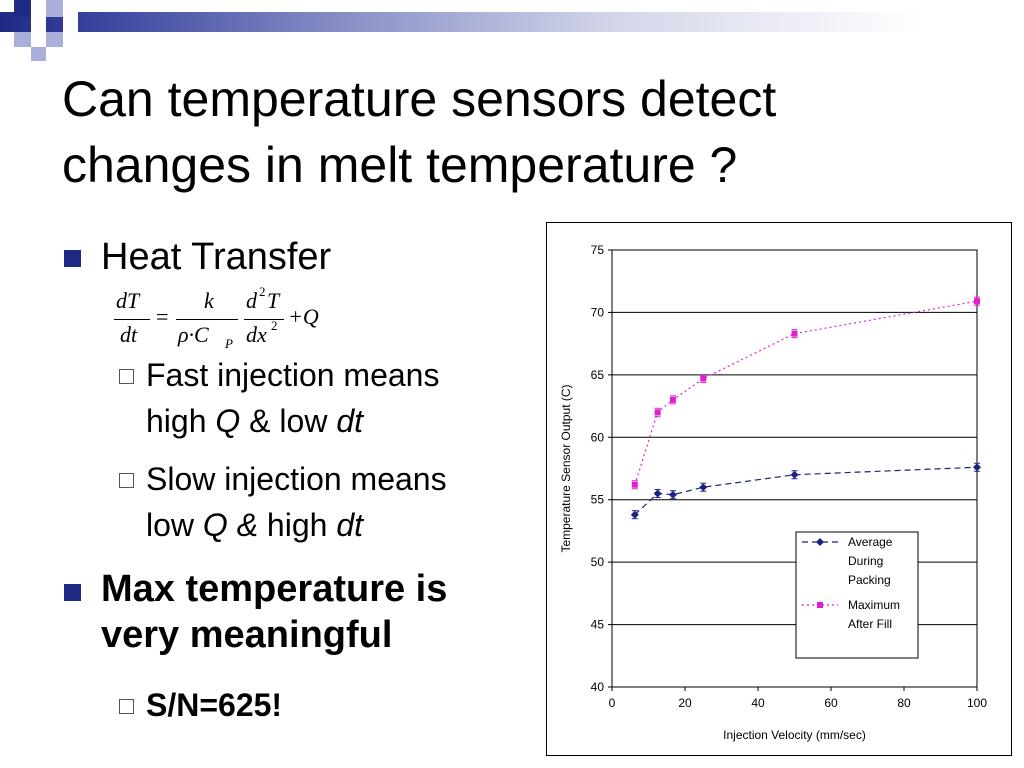  What do you see at coordinates (228, 421) in the screenshot?
I see `text-run: Q` at bounding box center [228, 421].